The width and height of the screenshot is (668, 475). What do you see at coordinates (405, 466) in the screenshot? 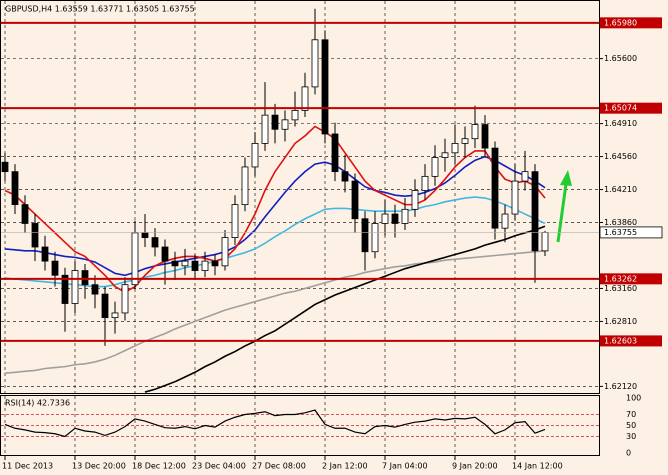
I see `x-tick-label: 7 Jan 04:00` at bounding box center [405, 466].